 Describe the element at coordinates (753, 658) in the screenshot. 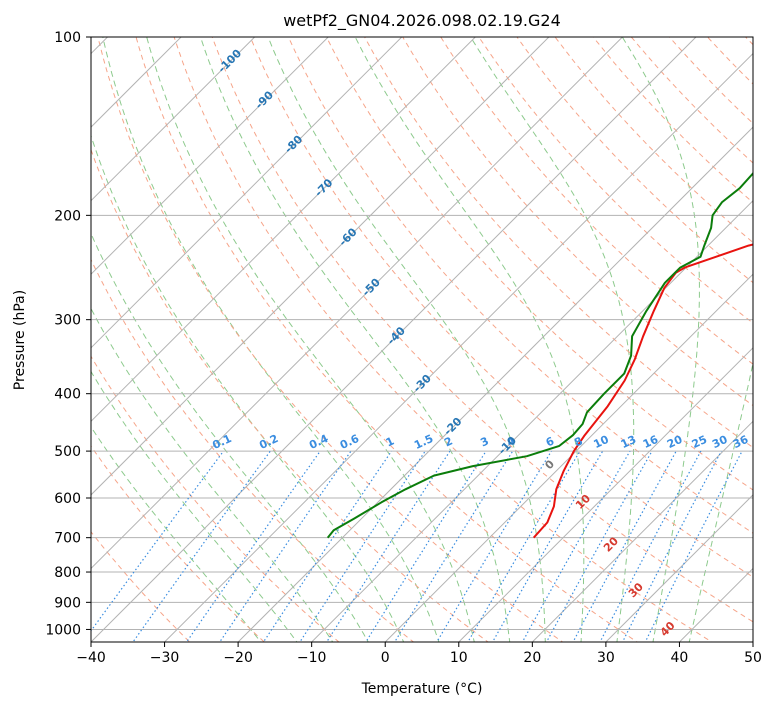

I see `x-tick-label: 50` at that location.